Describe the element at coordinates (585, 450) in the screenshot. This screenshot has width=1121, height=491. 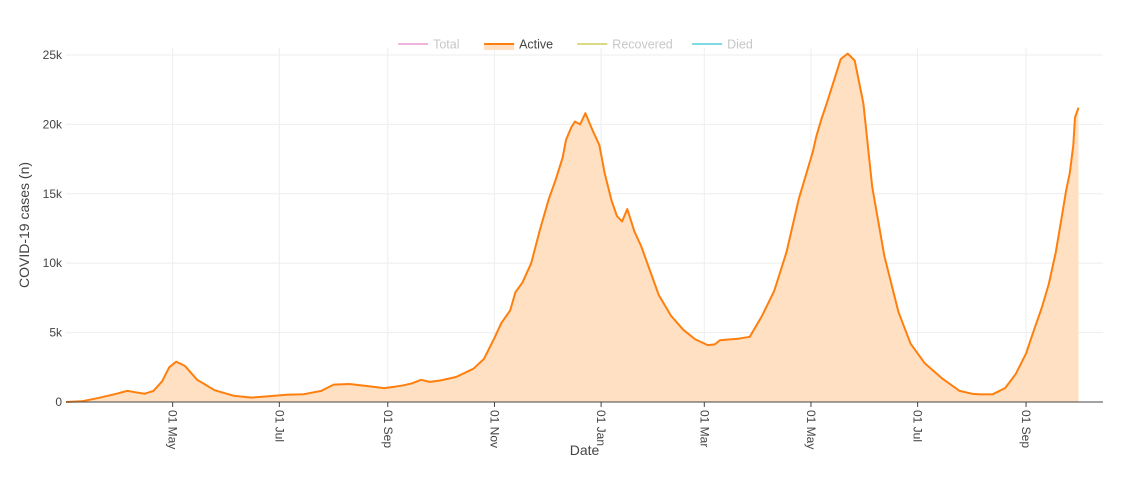
I see `x-axis-title: Date` at that location.